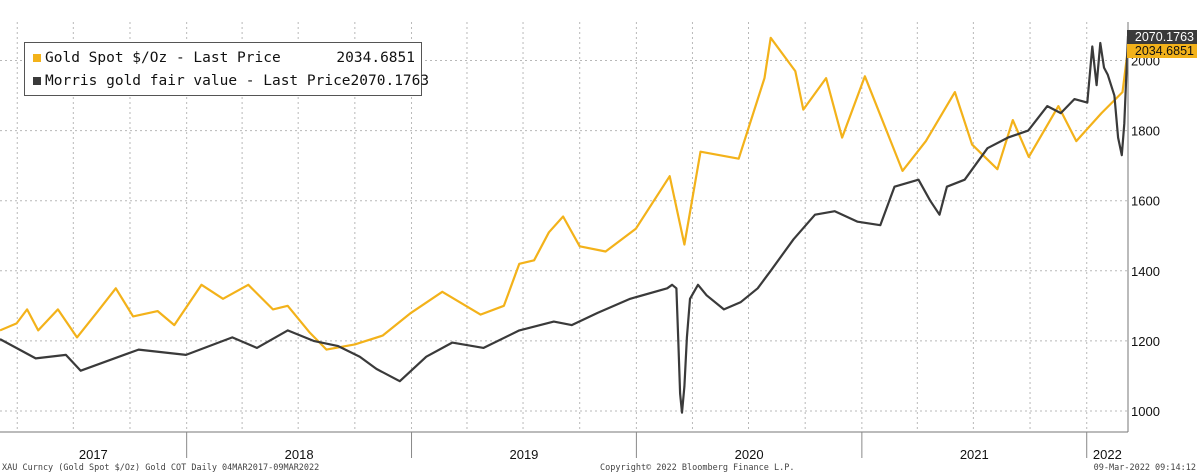 Image resolution: width=1200 pixels, height=476 pixels. What do you see at coordinates (749, 454) in the screenshot?
I see `x-tick-label: 2020` at bounding box center [749, 454].